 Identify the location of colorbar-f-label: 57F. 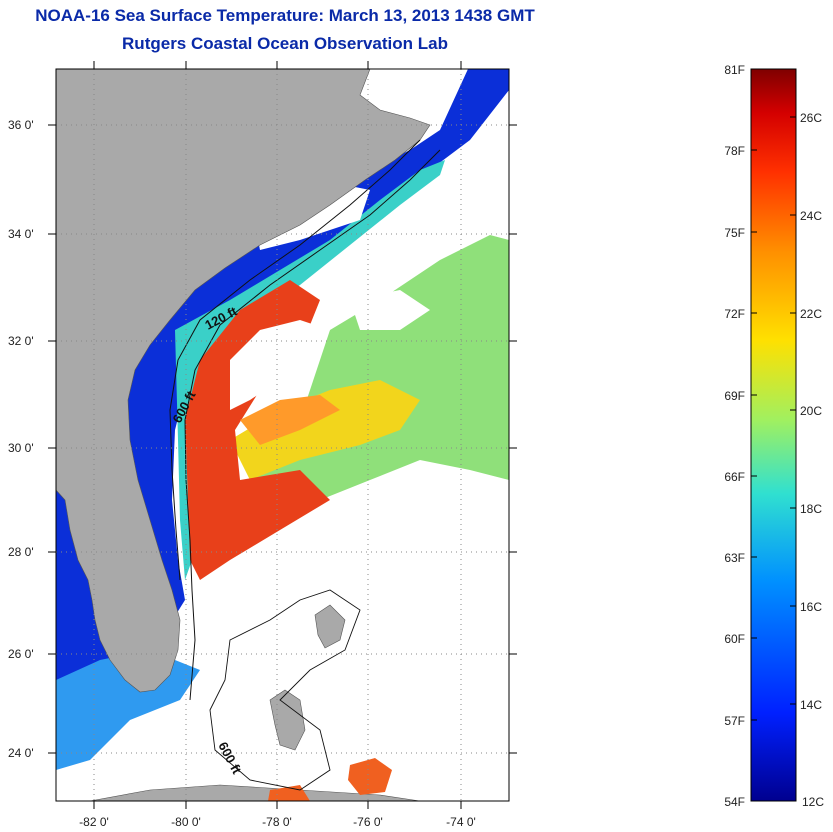
(734, 721).